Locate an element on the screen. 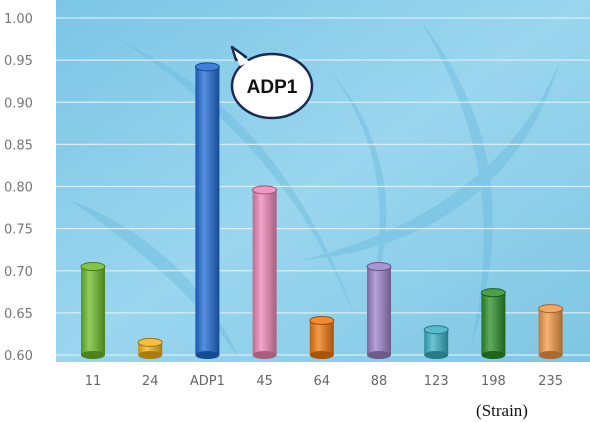  y-tick-label: 0.65 is located at coordinates (18, 314).